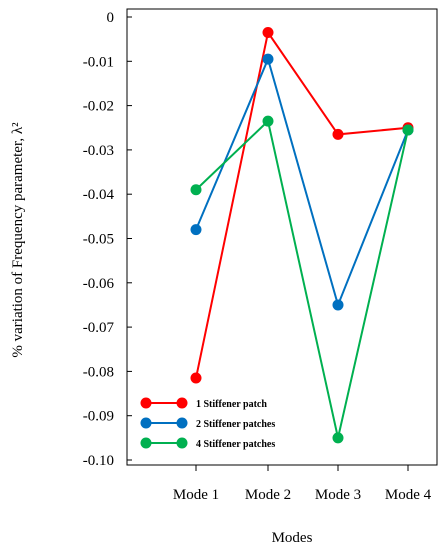  I want to click on x-tick-label: Mode 2, so click(268, 495).